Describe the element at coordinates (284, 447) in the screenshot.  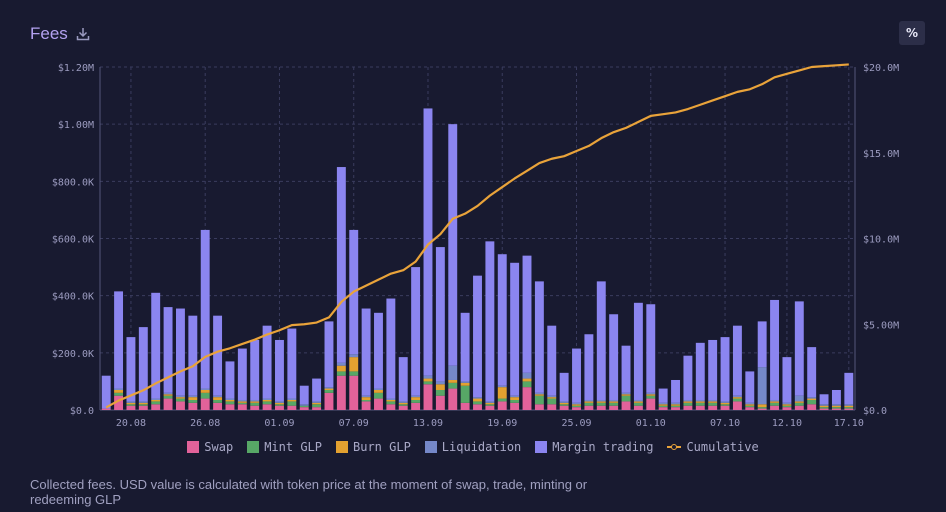
I see `legend-item-mint: Mint GLP` at that location.